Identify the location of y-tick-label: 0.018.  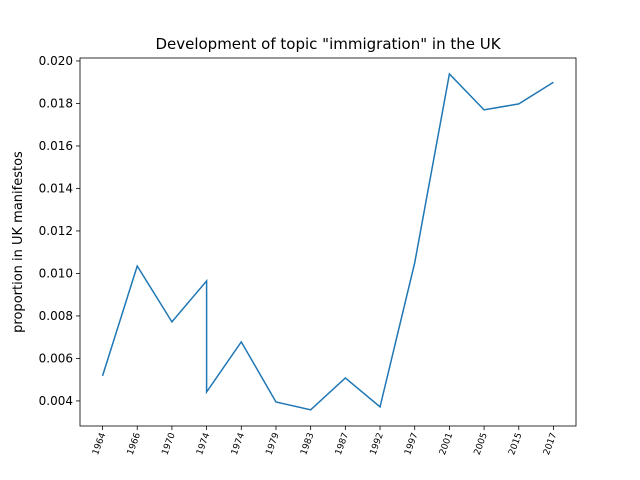
(56, 103).